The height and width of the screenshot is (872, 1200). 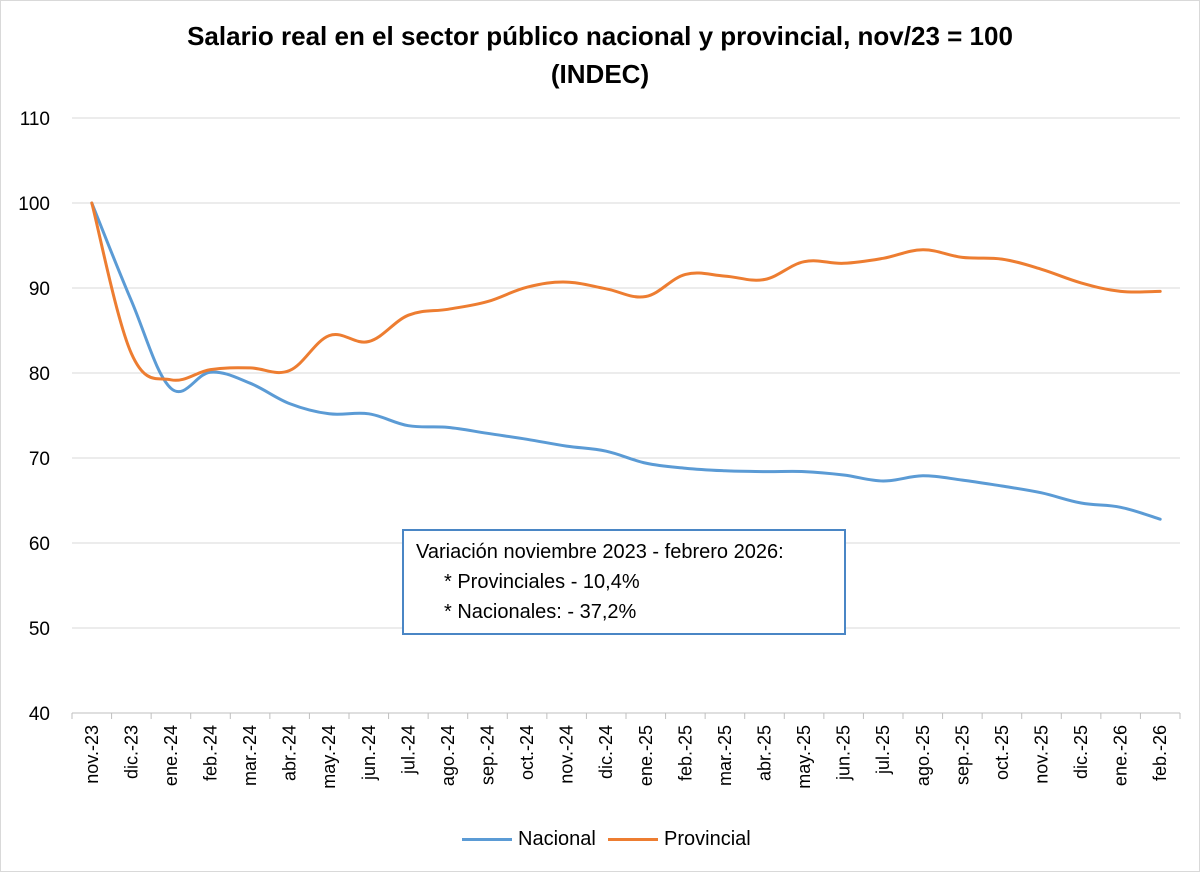 I want to click on y-tick-label-70: 70, so click(x=39, y=459).